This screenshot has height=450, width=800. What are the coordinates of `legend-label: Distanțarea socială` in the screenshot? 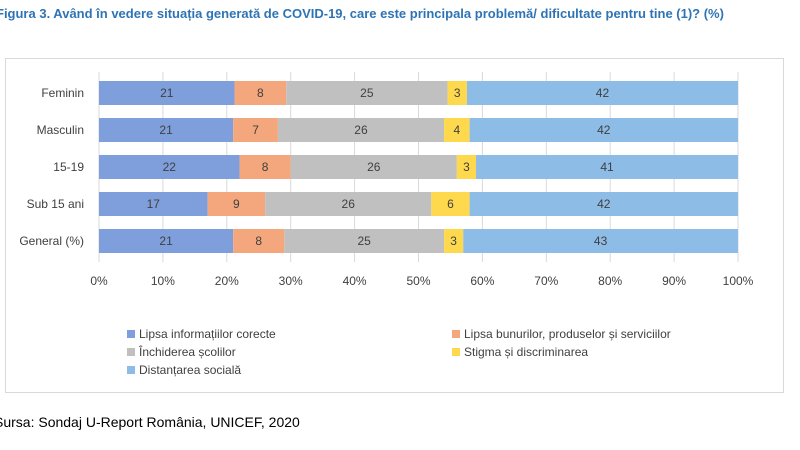 It's located at (190, 370).